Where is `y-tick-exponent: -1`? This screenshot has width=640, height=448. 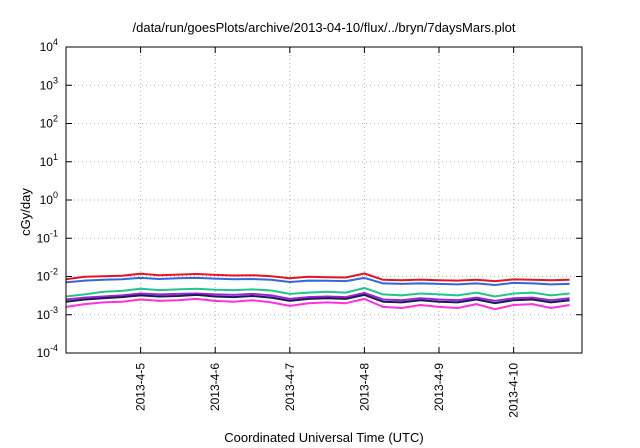
y-tick-exponent: -1 is located at coordinates (54, 233).